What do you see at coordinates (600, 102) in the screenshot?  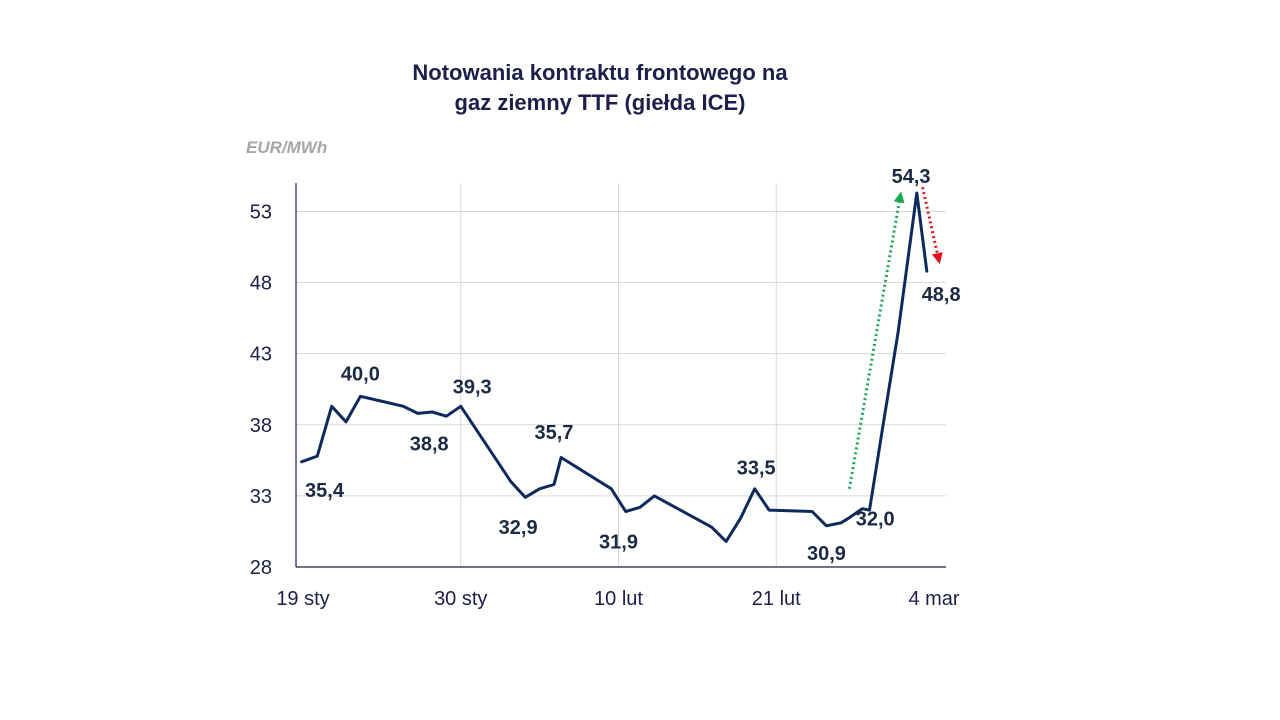 I see `chart-title-line-2: gaz ziemny TTF (giełda ICE)` at bounding box center [600, 102].